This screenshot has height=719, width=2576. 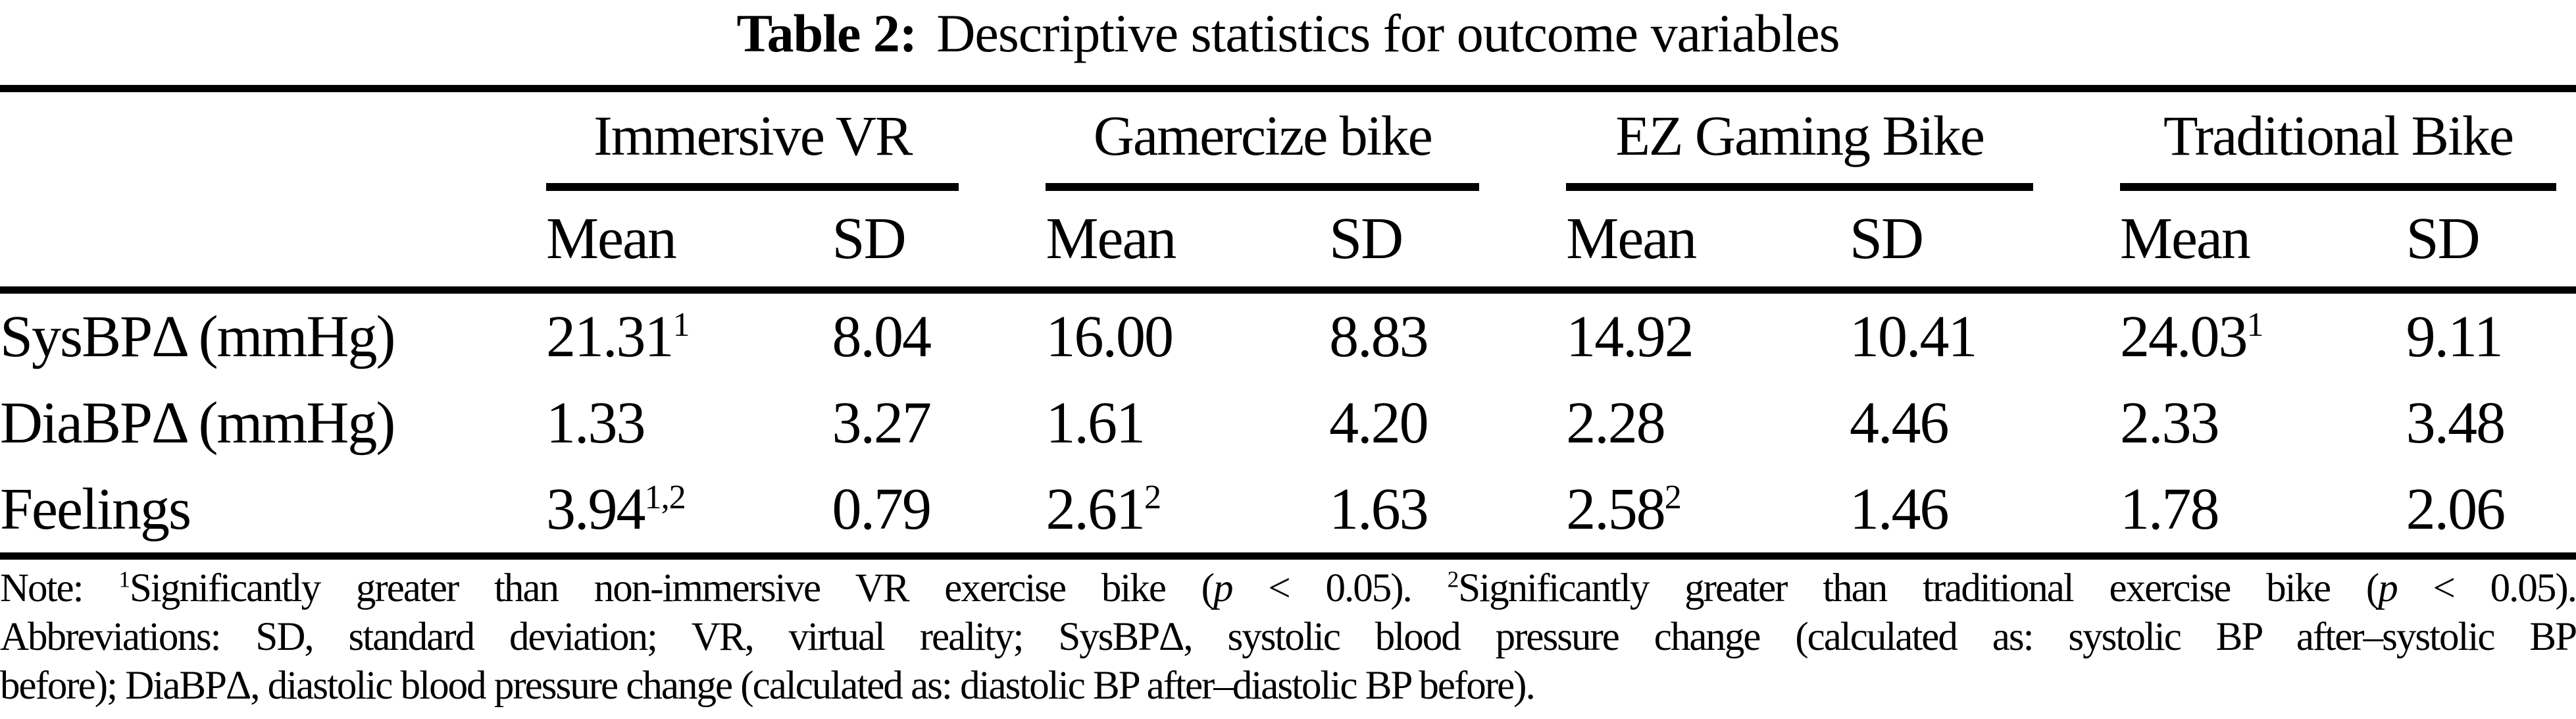 What do you see at coordinates (2456, 509) in the screenshot?
I see `table-cell: 2.06` at bounding box center [2456, 509].